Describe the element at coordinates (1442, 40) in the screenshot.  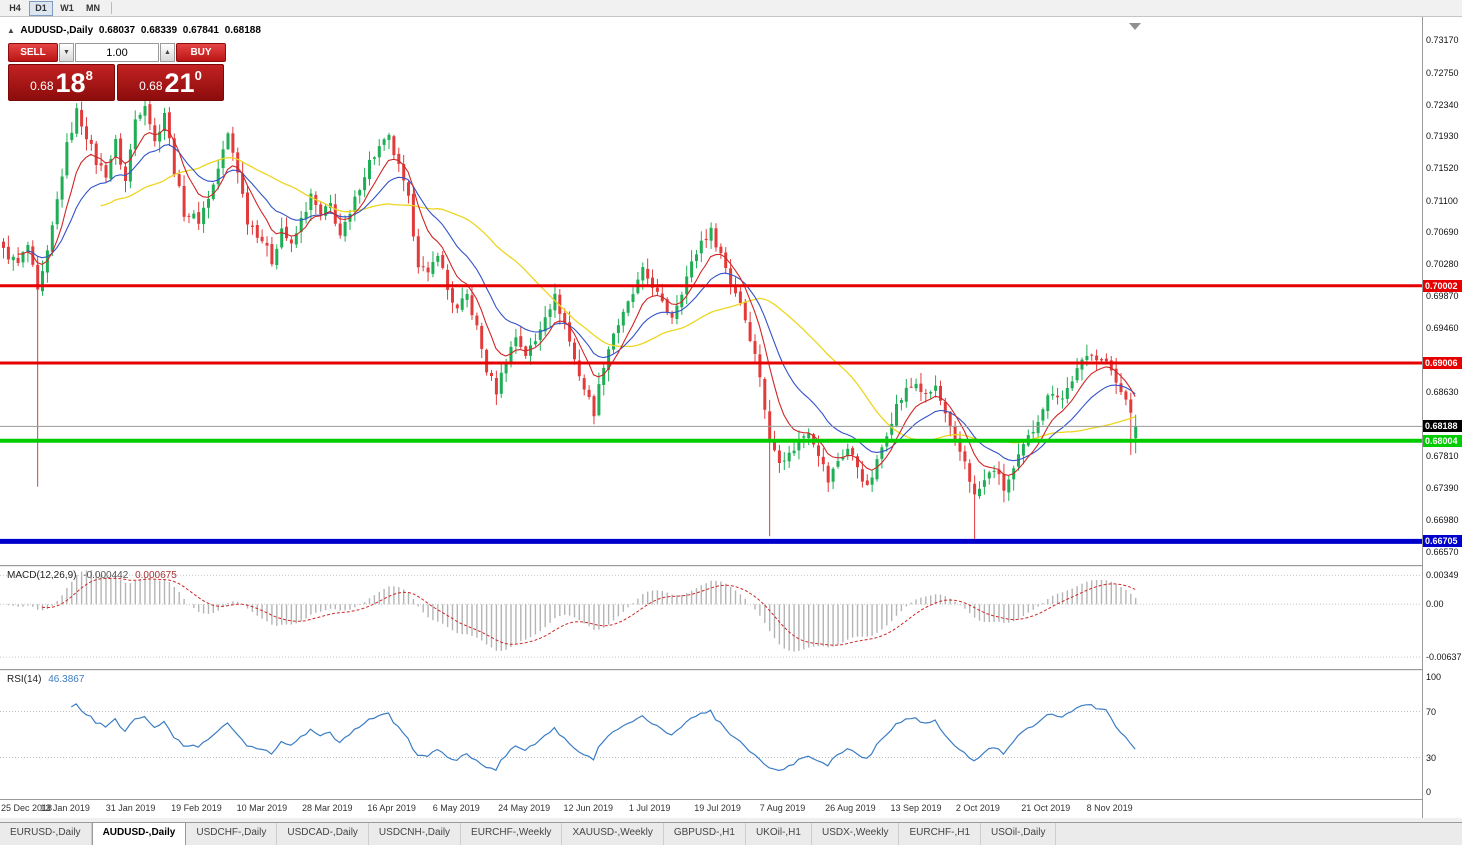
I see `price-axis-tick: 0.73170` at that location.